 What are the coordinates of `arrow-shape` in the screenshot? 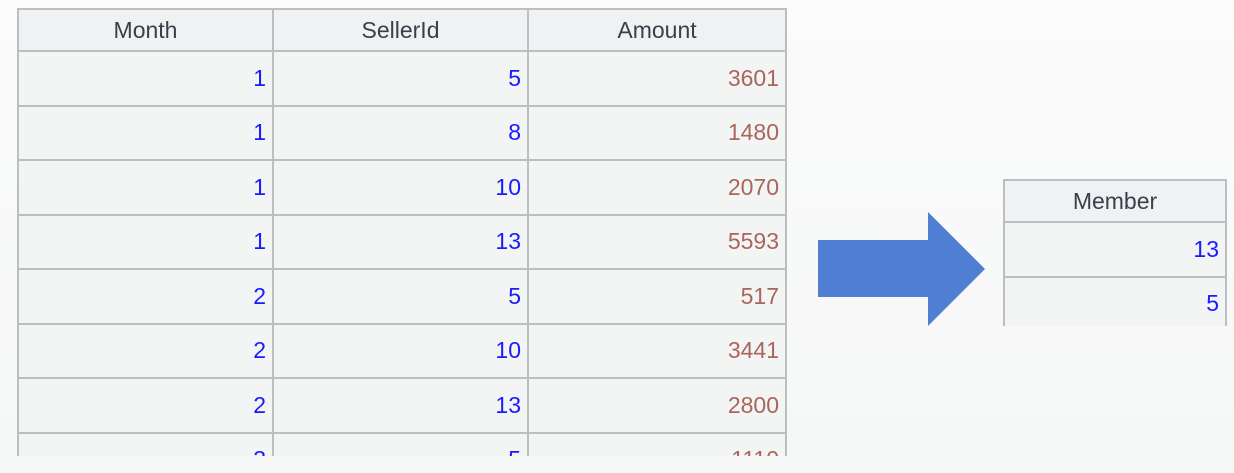 It's located at (901, 269).